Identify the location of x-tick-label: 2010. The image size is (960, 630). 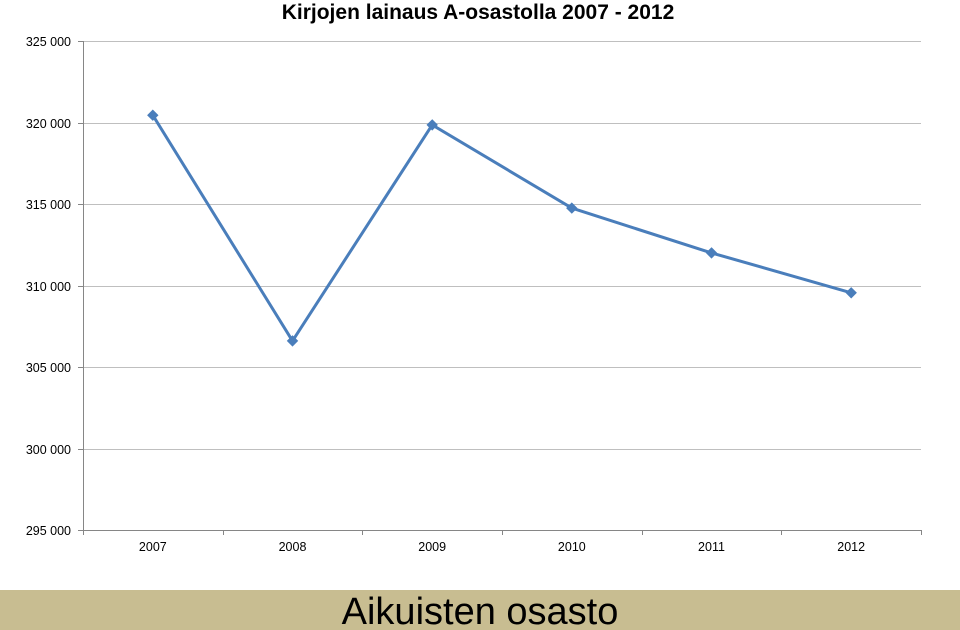
(572, 547).